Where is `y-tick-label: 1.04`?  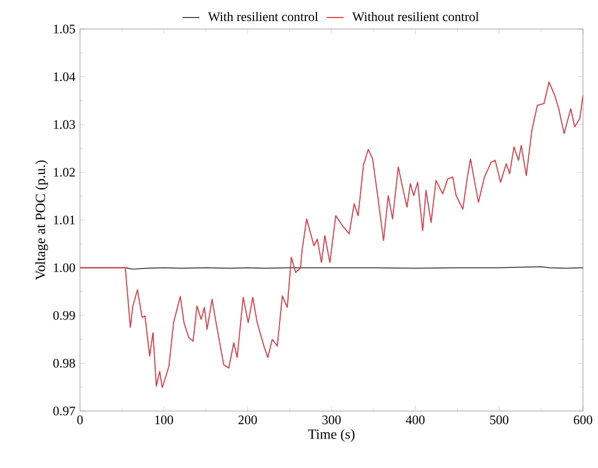 y-tick-label: 1.04 is located at coordinates (65, 77).